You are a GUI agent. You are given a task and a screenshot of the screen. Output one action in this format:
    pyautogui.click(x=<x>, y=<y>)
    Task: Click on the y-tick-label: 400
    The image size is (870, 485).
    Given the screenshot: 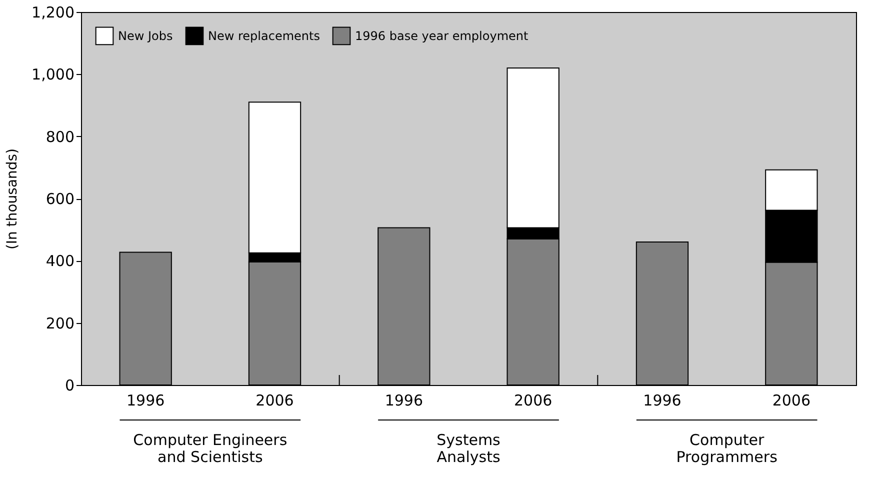 What is the action you would take?
    pyautogui.click(x=60, y=261)
    